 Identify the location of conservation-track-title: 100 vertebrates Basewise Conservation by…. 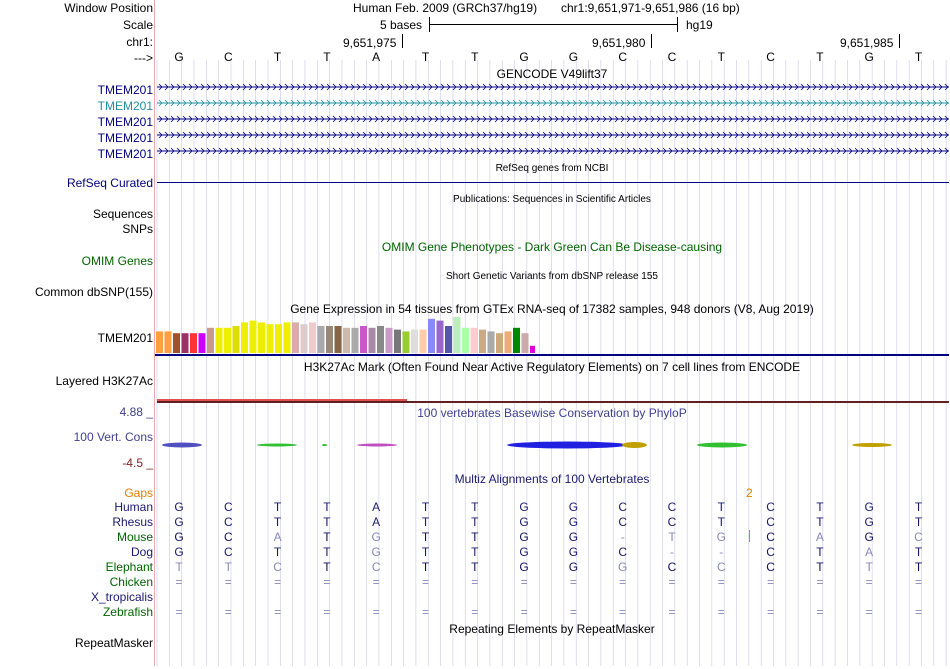
(552, 413).